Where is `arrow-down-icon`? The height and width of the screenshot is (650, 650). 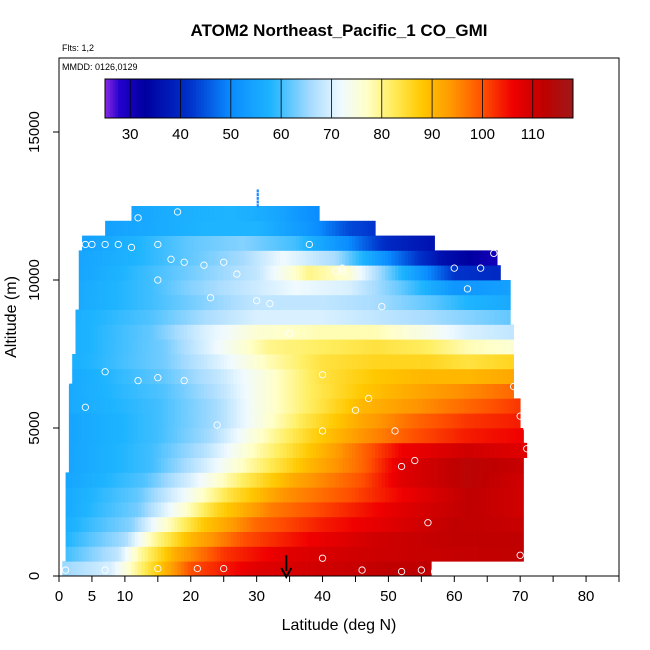 arrow-down-icon is located at coordinates (286, 573).